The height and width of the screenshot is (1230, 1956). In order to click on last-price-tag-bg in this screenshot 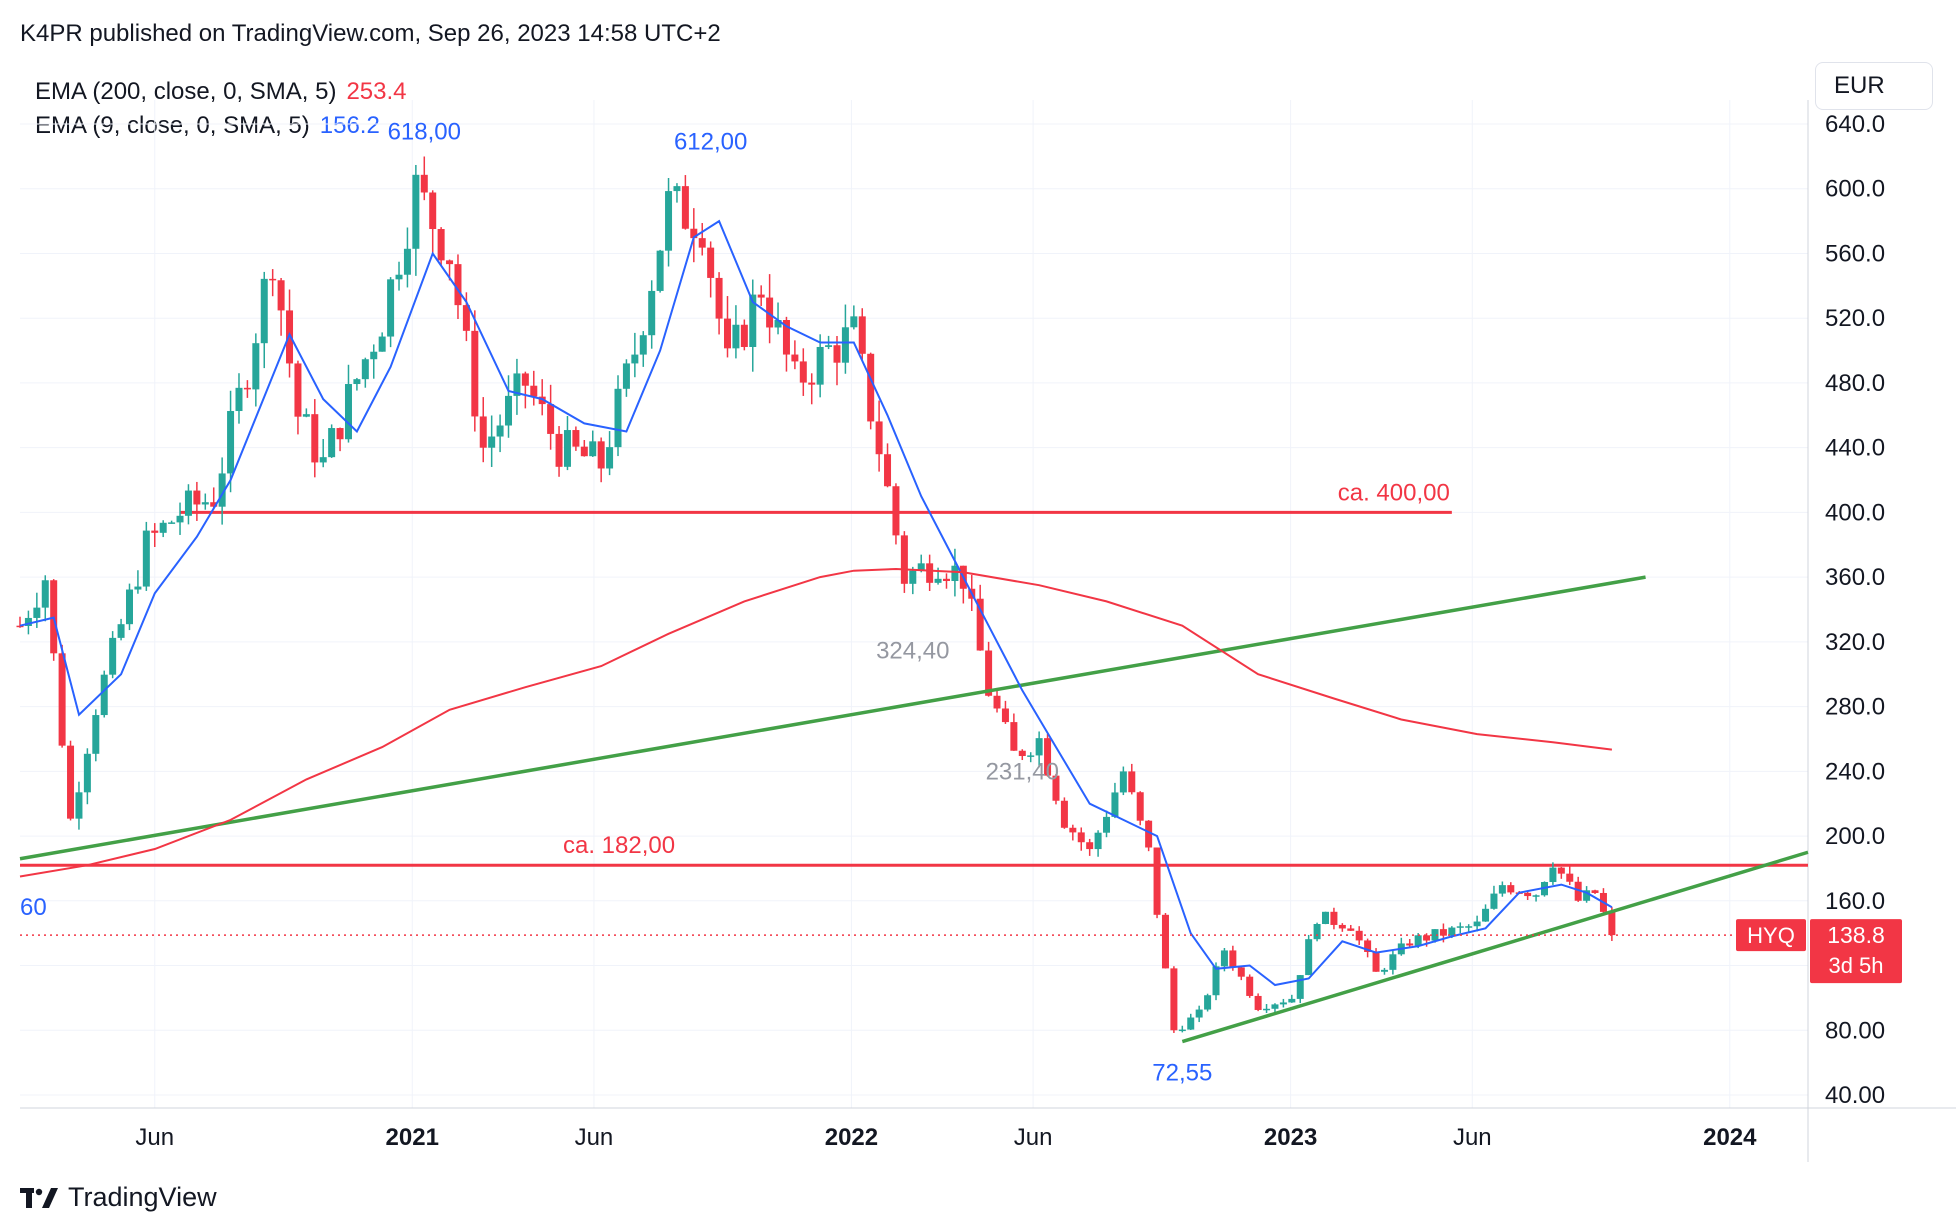, I will do `click(1856, 951)`.